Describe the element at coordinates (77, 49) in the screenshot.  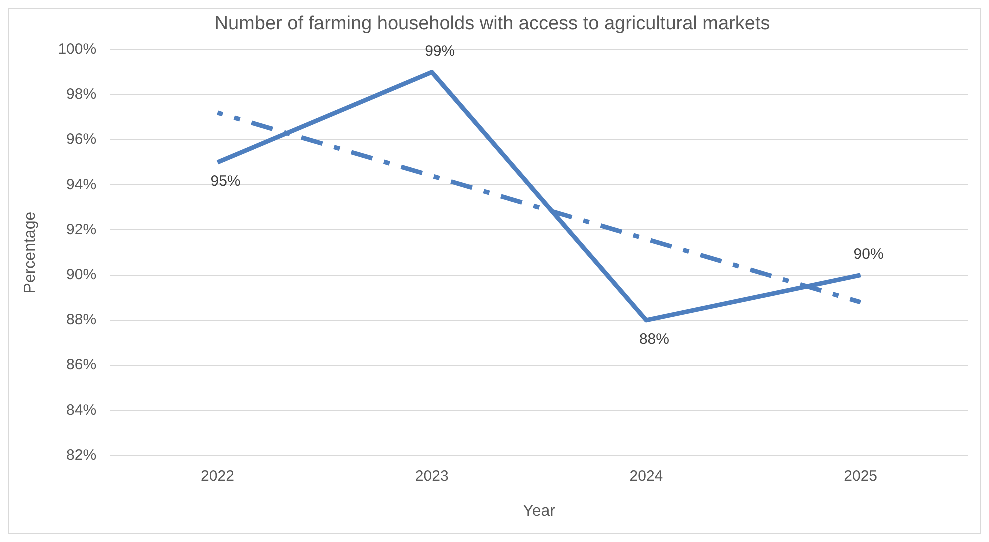
I see `y-tick-label: 100%` at that location.